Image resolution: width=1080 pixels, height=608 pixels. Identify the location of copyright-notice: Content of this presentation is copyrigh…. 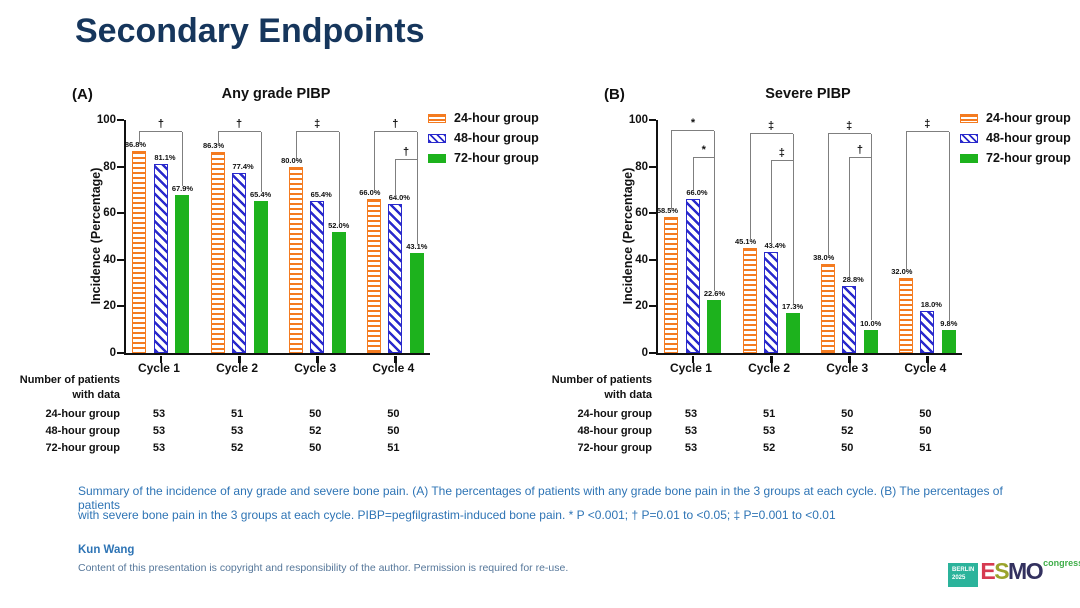
(323, 568).